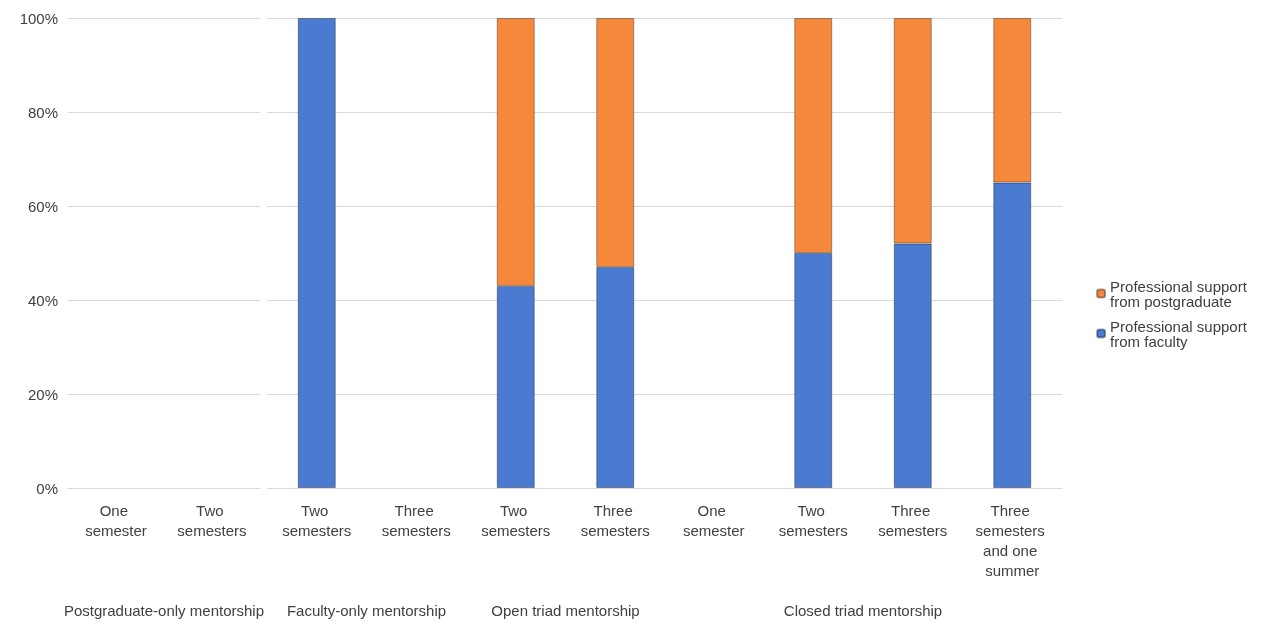 This screenshot has height=627, width=1261. What do you see at coordinates (42, 394) in the screenshot?
I see `y-tick-label: 20%` at bounding box center [42, 394].